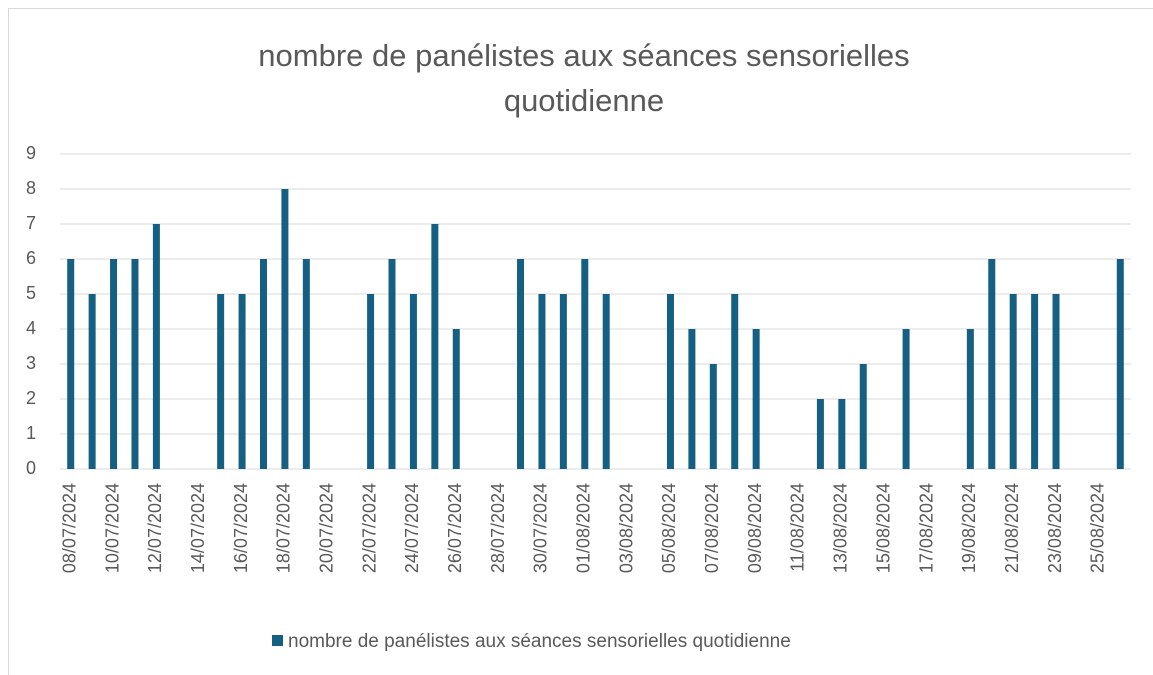  Describe the element at coordinates (584, 100) in the screenshot. I see `chart-title: quotidienne` at that location.